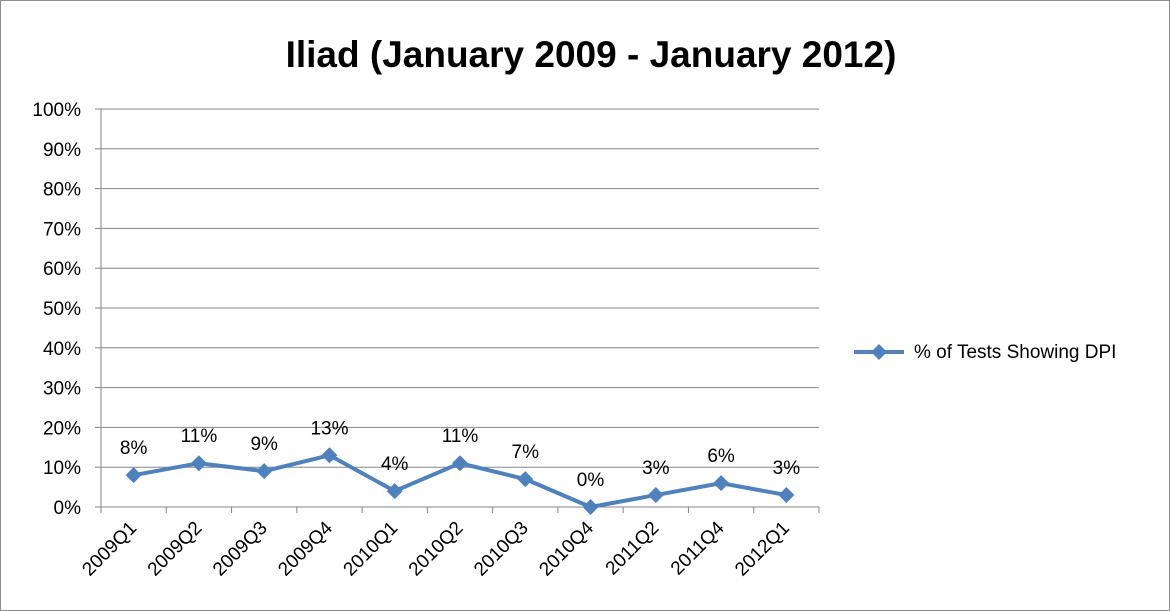  What do you see at coordinates (62, 269) in the screenshot?
I see `y-tick-label: 60%` at bounding box center [62, 269].